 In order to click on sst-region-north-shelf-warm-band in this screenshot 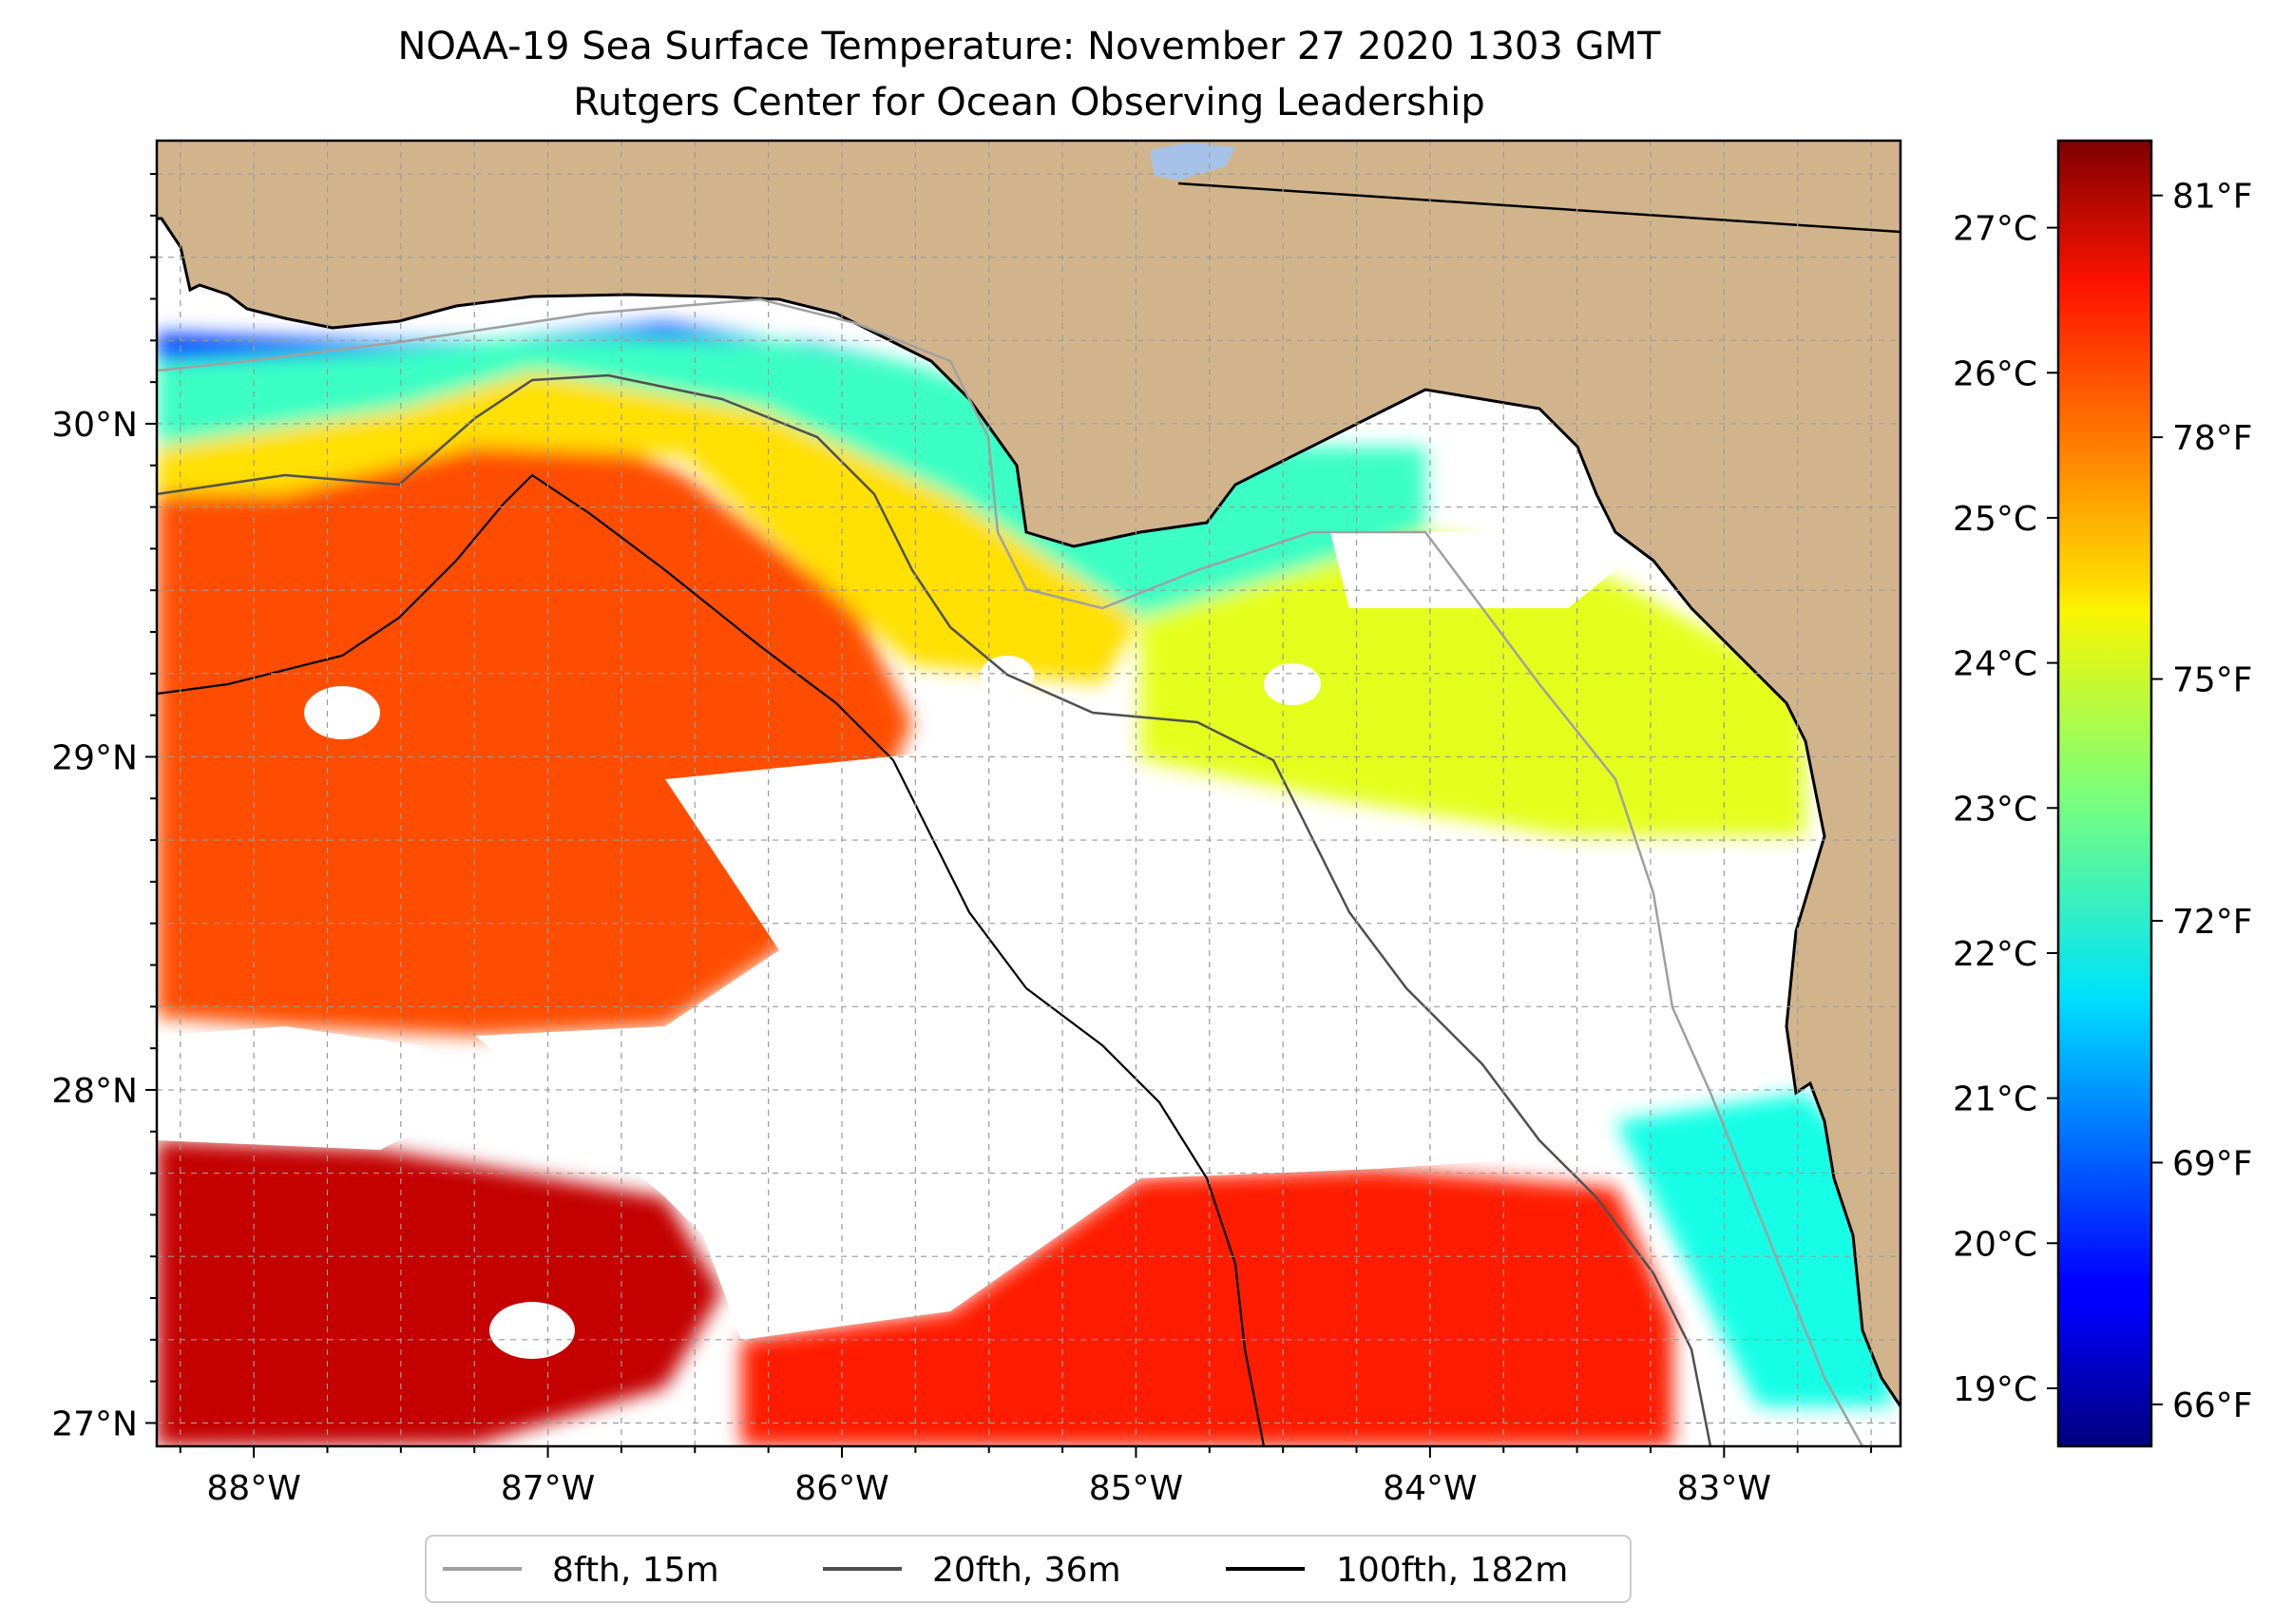, I will do `click(648, 527)`.